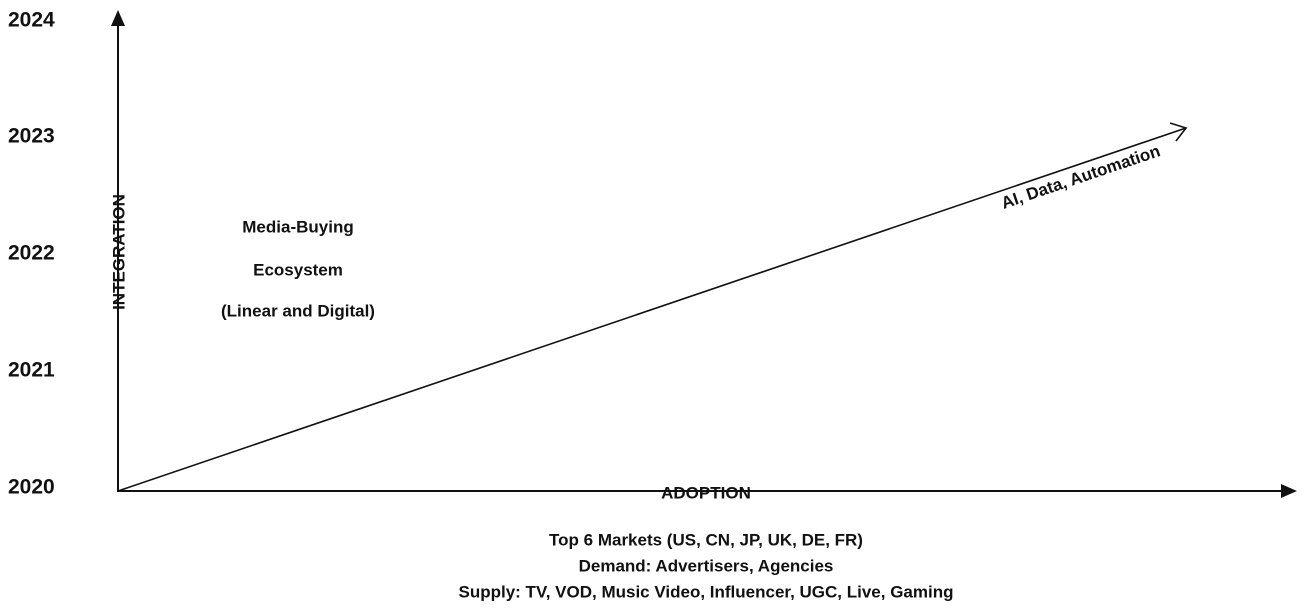 The image size is (1305, 612). Describe the element at coordinates (706, 492) in the screenshot. I see `x-axis-title: ADOPTION` at that location.